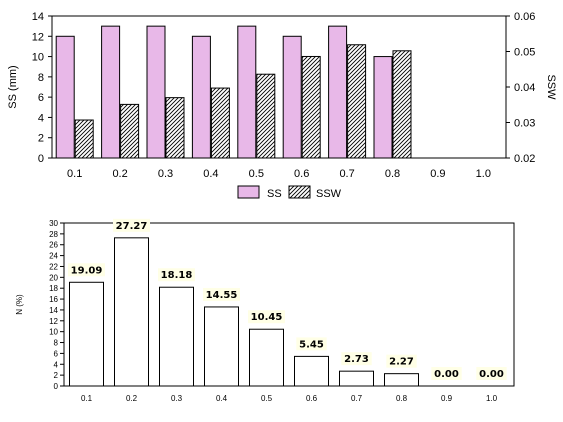  I want to click on data-label: 19.09, so click(87, 270).